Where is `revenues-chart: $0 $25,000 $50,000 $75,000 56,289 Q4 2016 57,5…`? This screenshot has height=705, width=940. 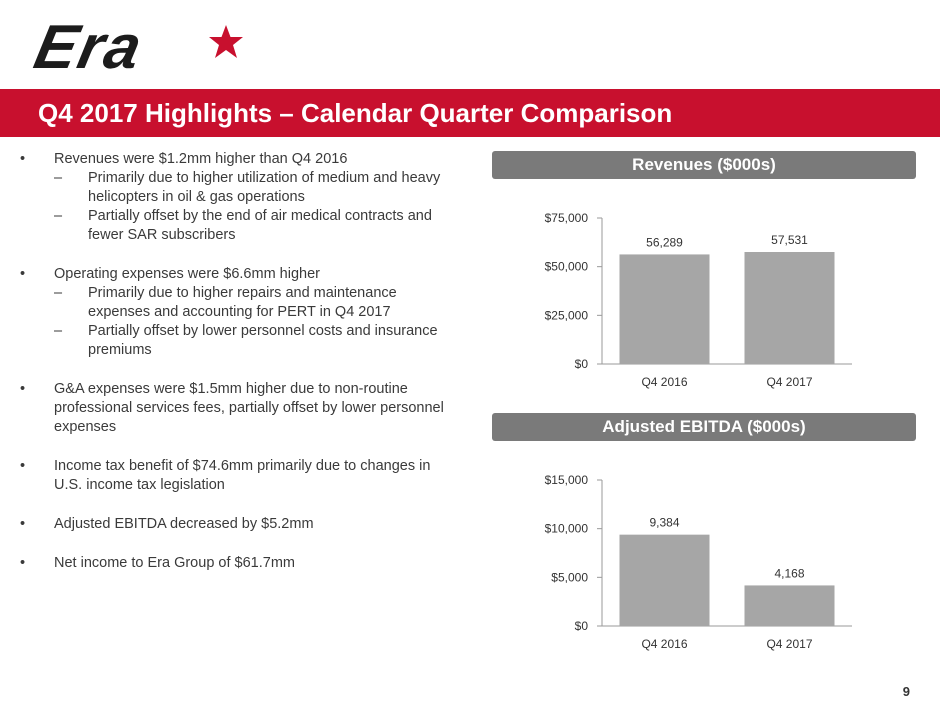 revenues-chart: $0 $25,000 $50,000 $75,000 56,289 Q4 2016 57,5… is located at coordinates (704, 290).